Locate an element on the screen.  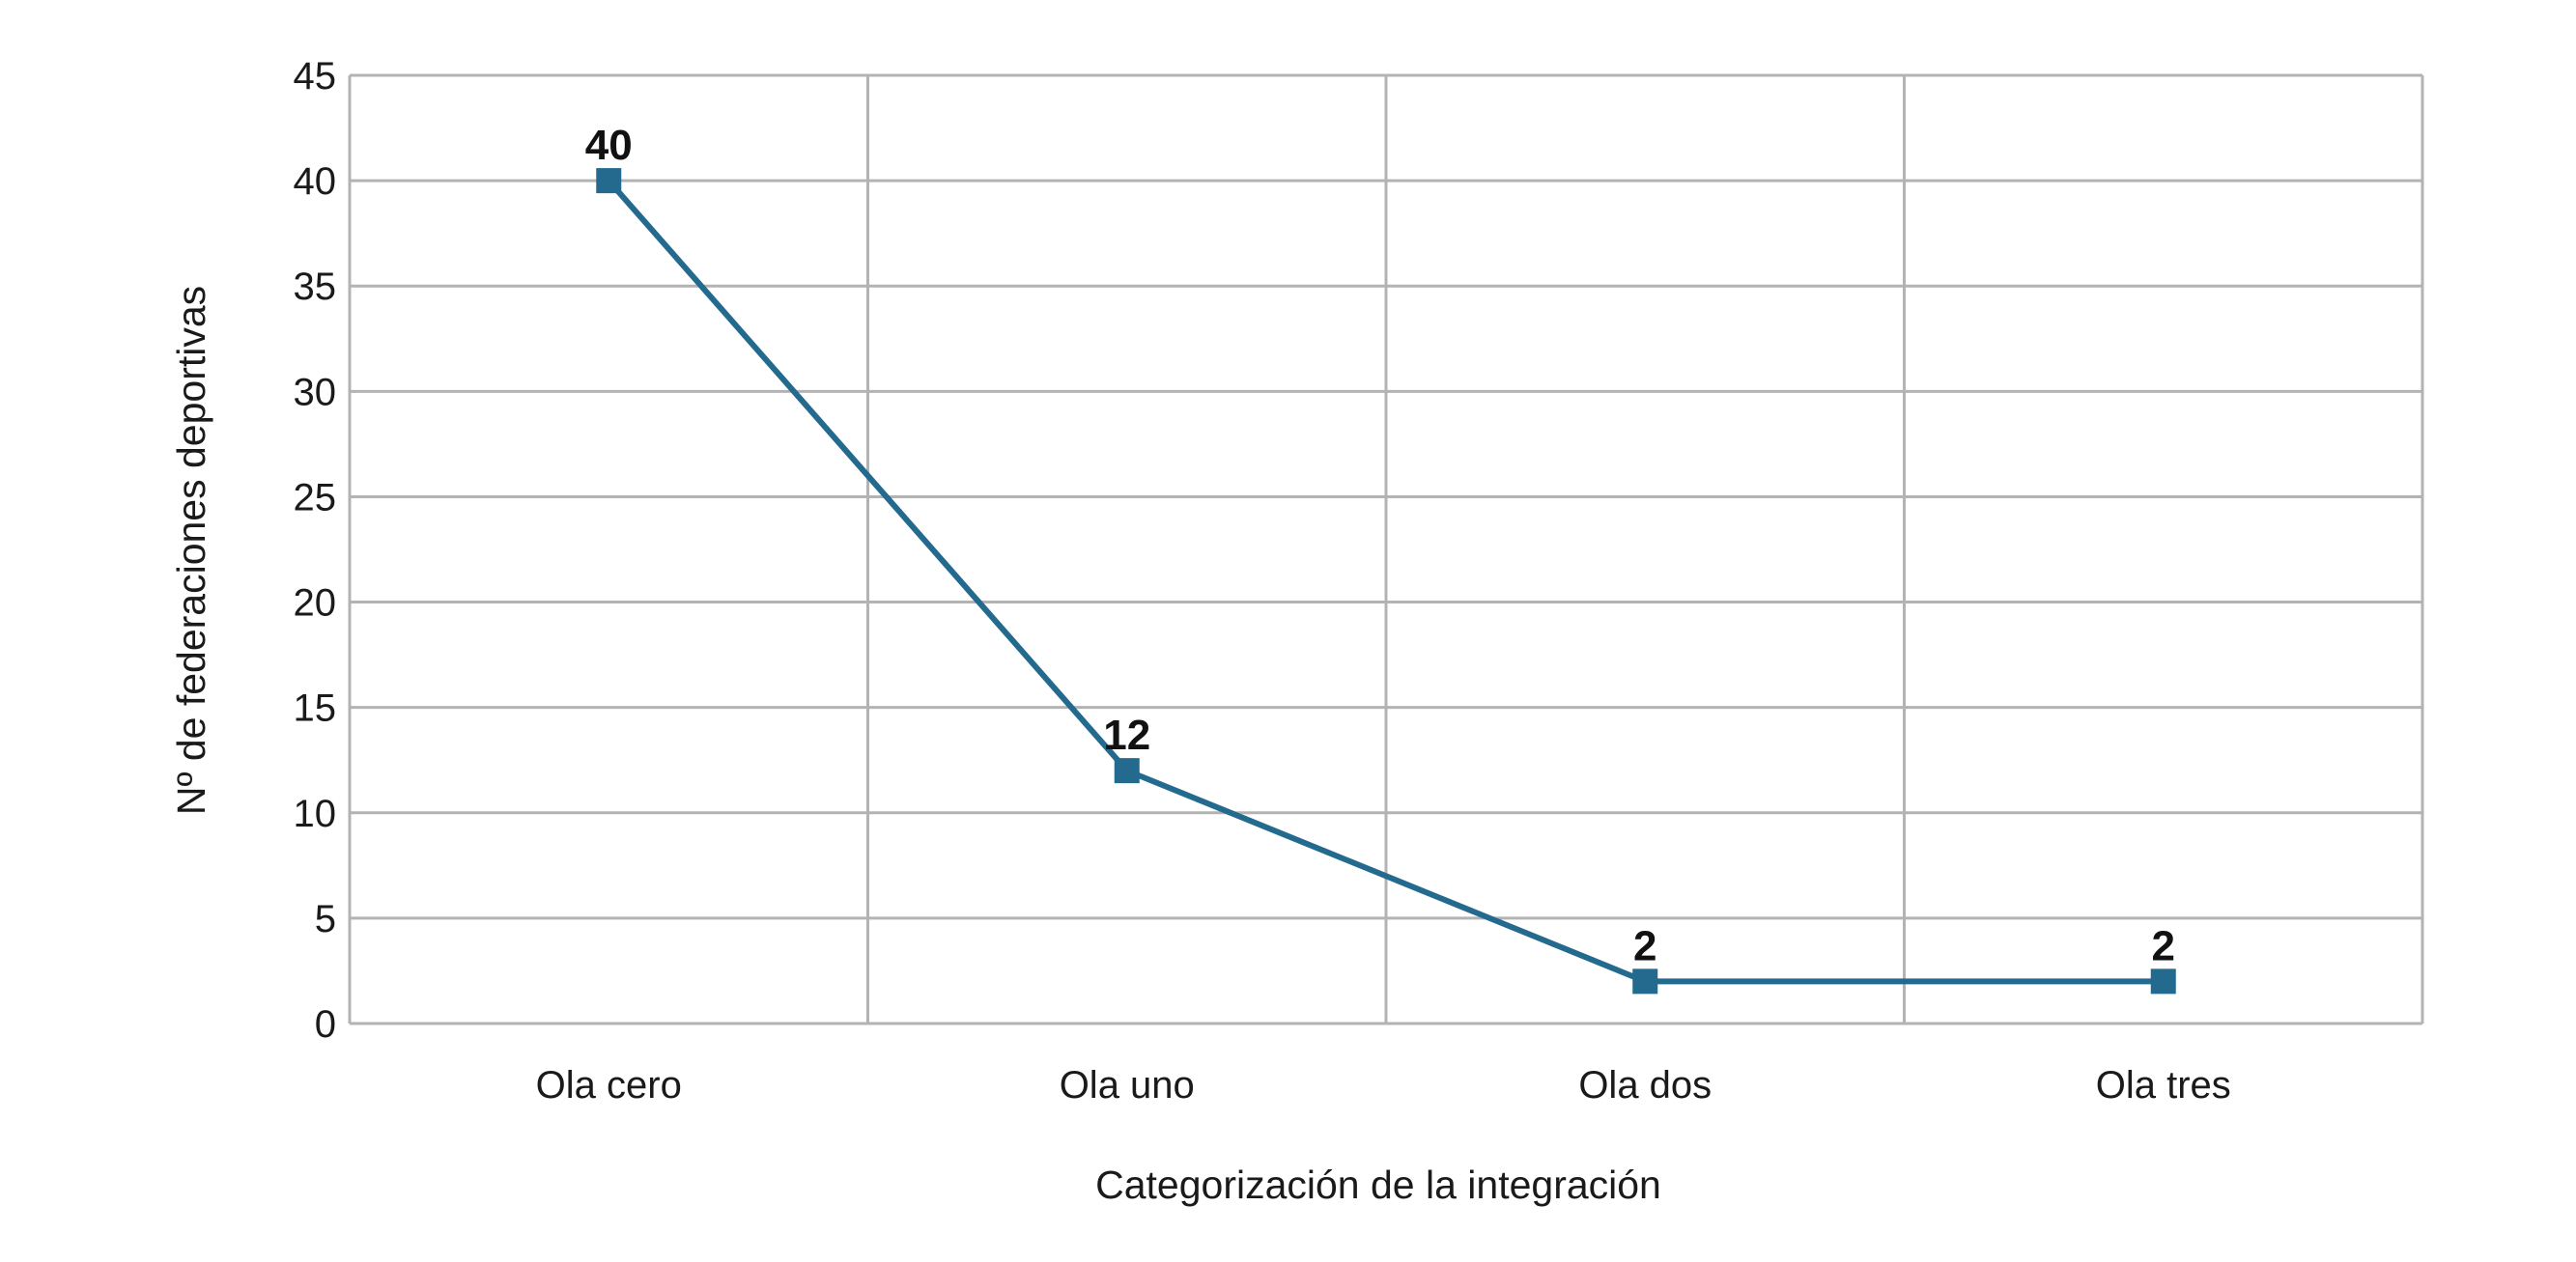
y-tick-label: 40 is located at coordinates (315, 182).